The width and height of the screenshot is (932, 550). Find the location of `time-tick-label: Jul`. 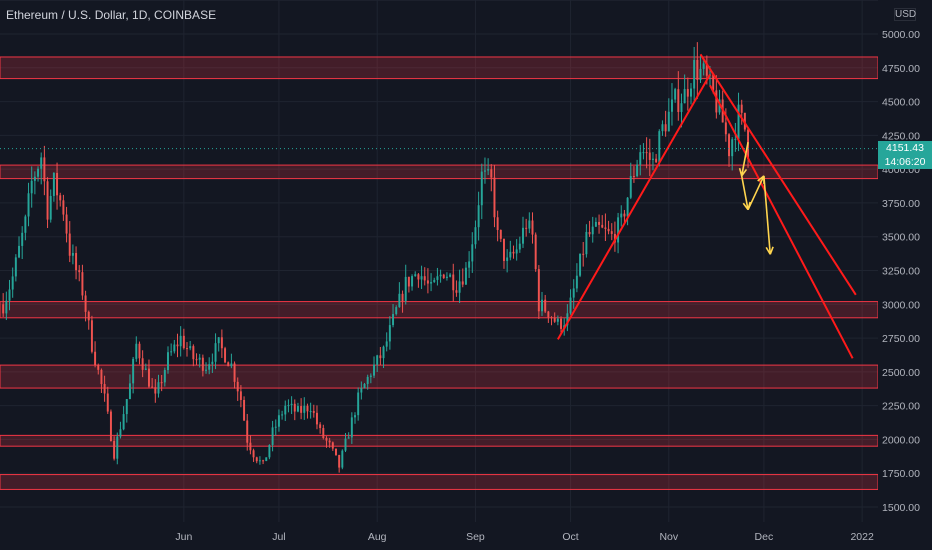

time-tick-label: Jul is located at coordinates (278, 537).